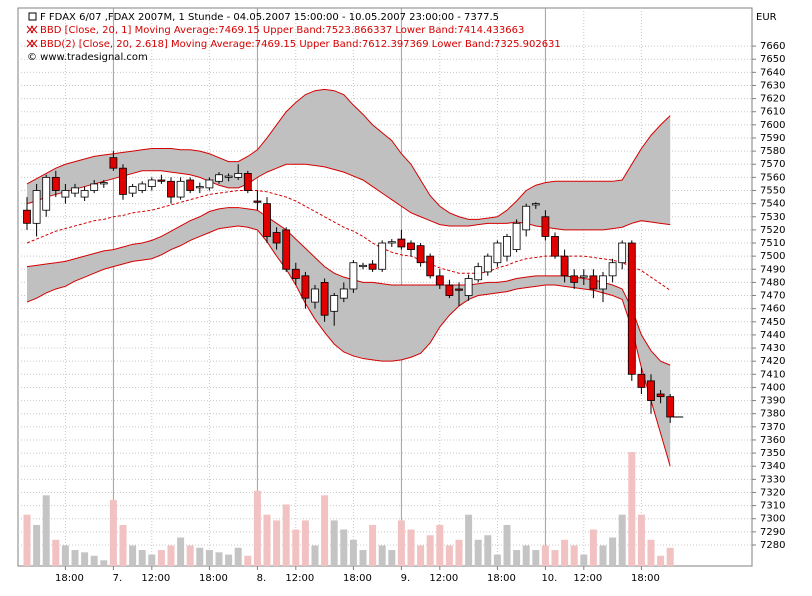 The height and width of the screenshot is (596, 812). What do you see at coordinates (772, 164) in the screenshot?
I see `y-tick-label: 7570` at bounding box center [772, 164].